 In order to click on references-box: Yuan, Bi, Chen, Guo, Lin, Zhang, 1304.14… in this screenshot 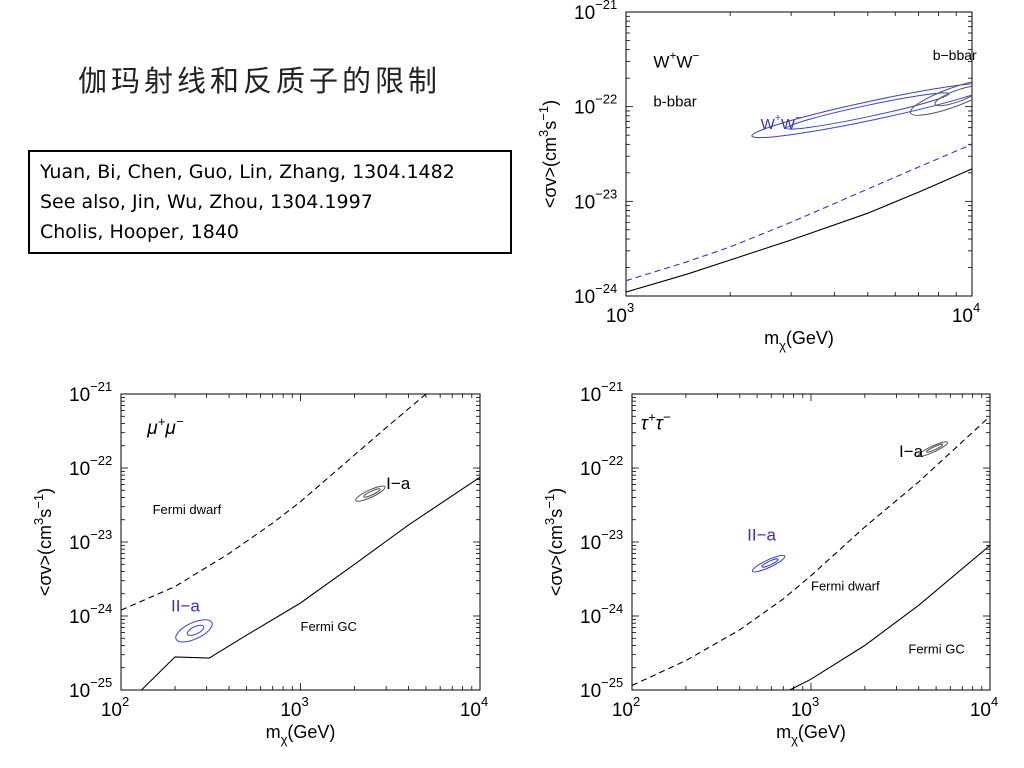, I will do `click(270, 202)`.